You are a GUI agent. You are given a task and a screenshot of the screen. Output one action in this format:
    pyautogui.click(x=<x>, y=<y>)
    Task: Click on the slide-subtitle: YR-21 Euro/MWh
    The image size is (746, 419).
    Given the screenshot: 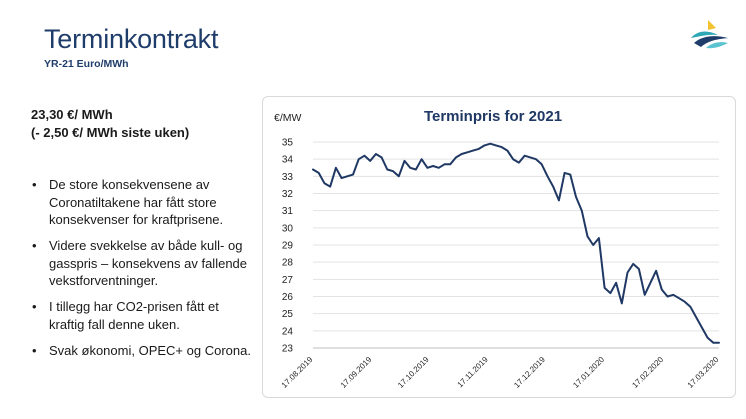 What is the action you would take?
    pyautogui.click(x=86, y=64)
    